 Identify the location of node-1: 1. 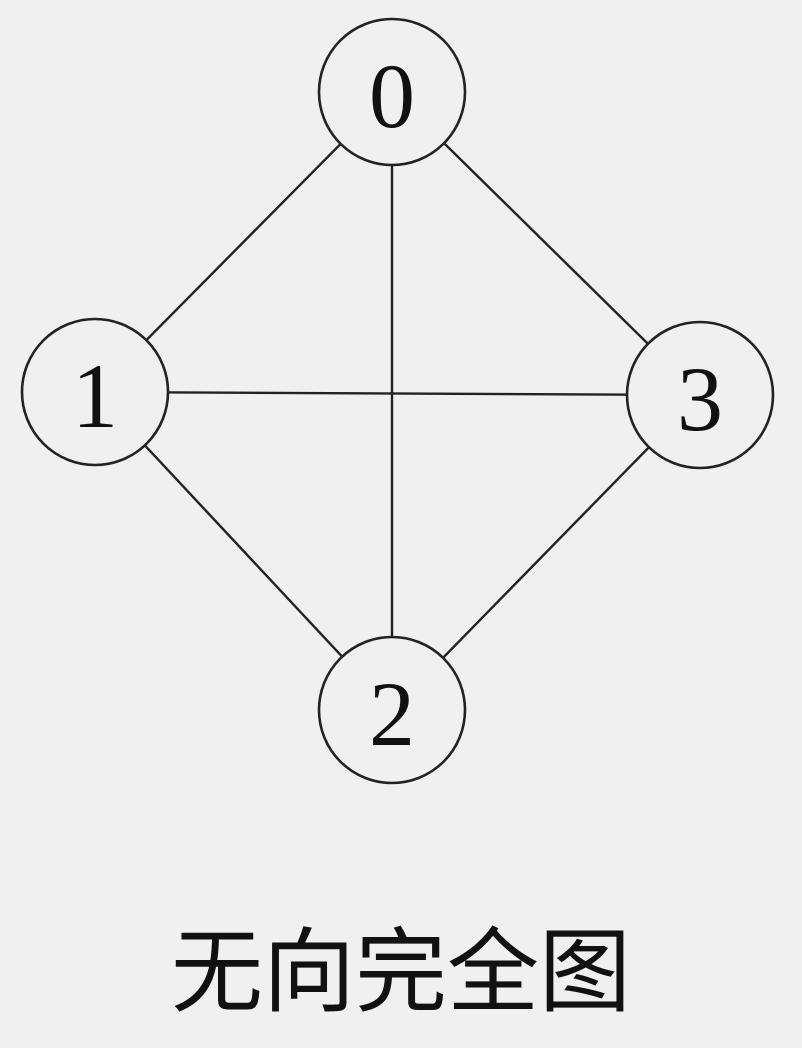
(95, 392).